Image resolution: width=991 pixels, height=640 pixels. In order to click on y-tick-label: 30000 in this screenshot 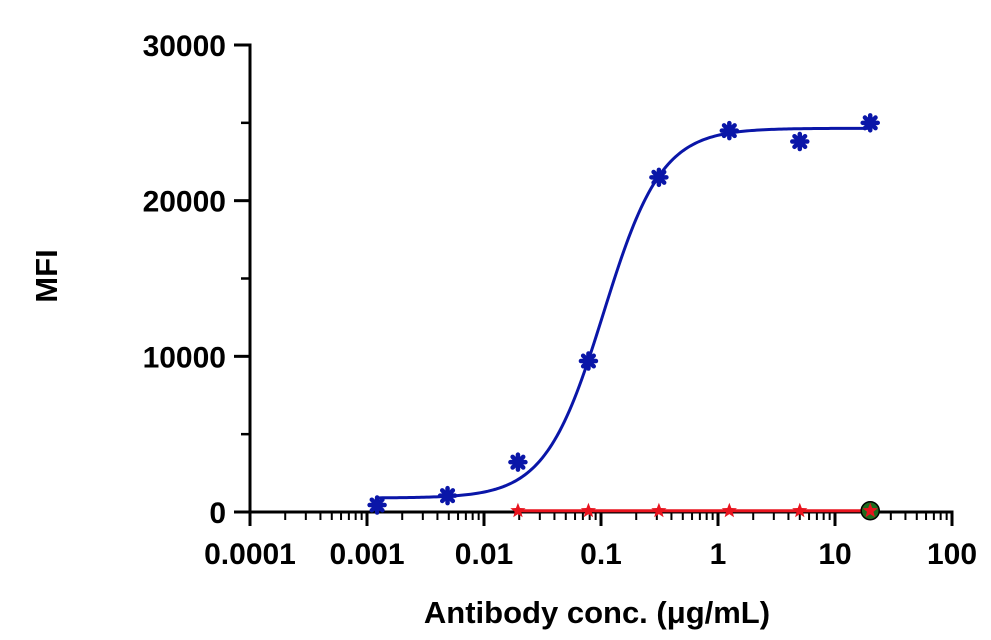, I will do `click(184, 46)`.